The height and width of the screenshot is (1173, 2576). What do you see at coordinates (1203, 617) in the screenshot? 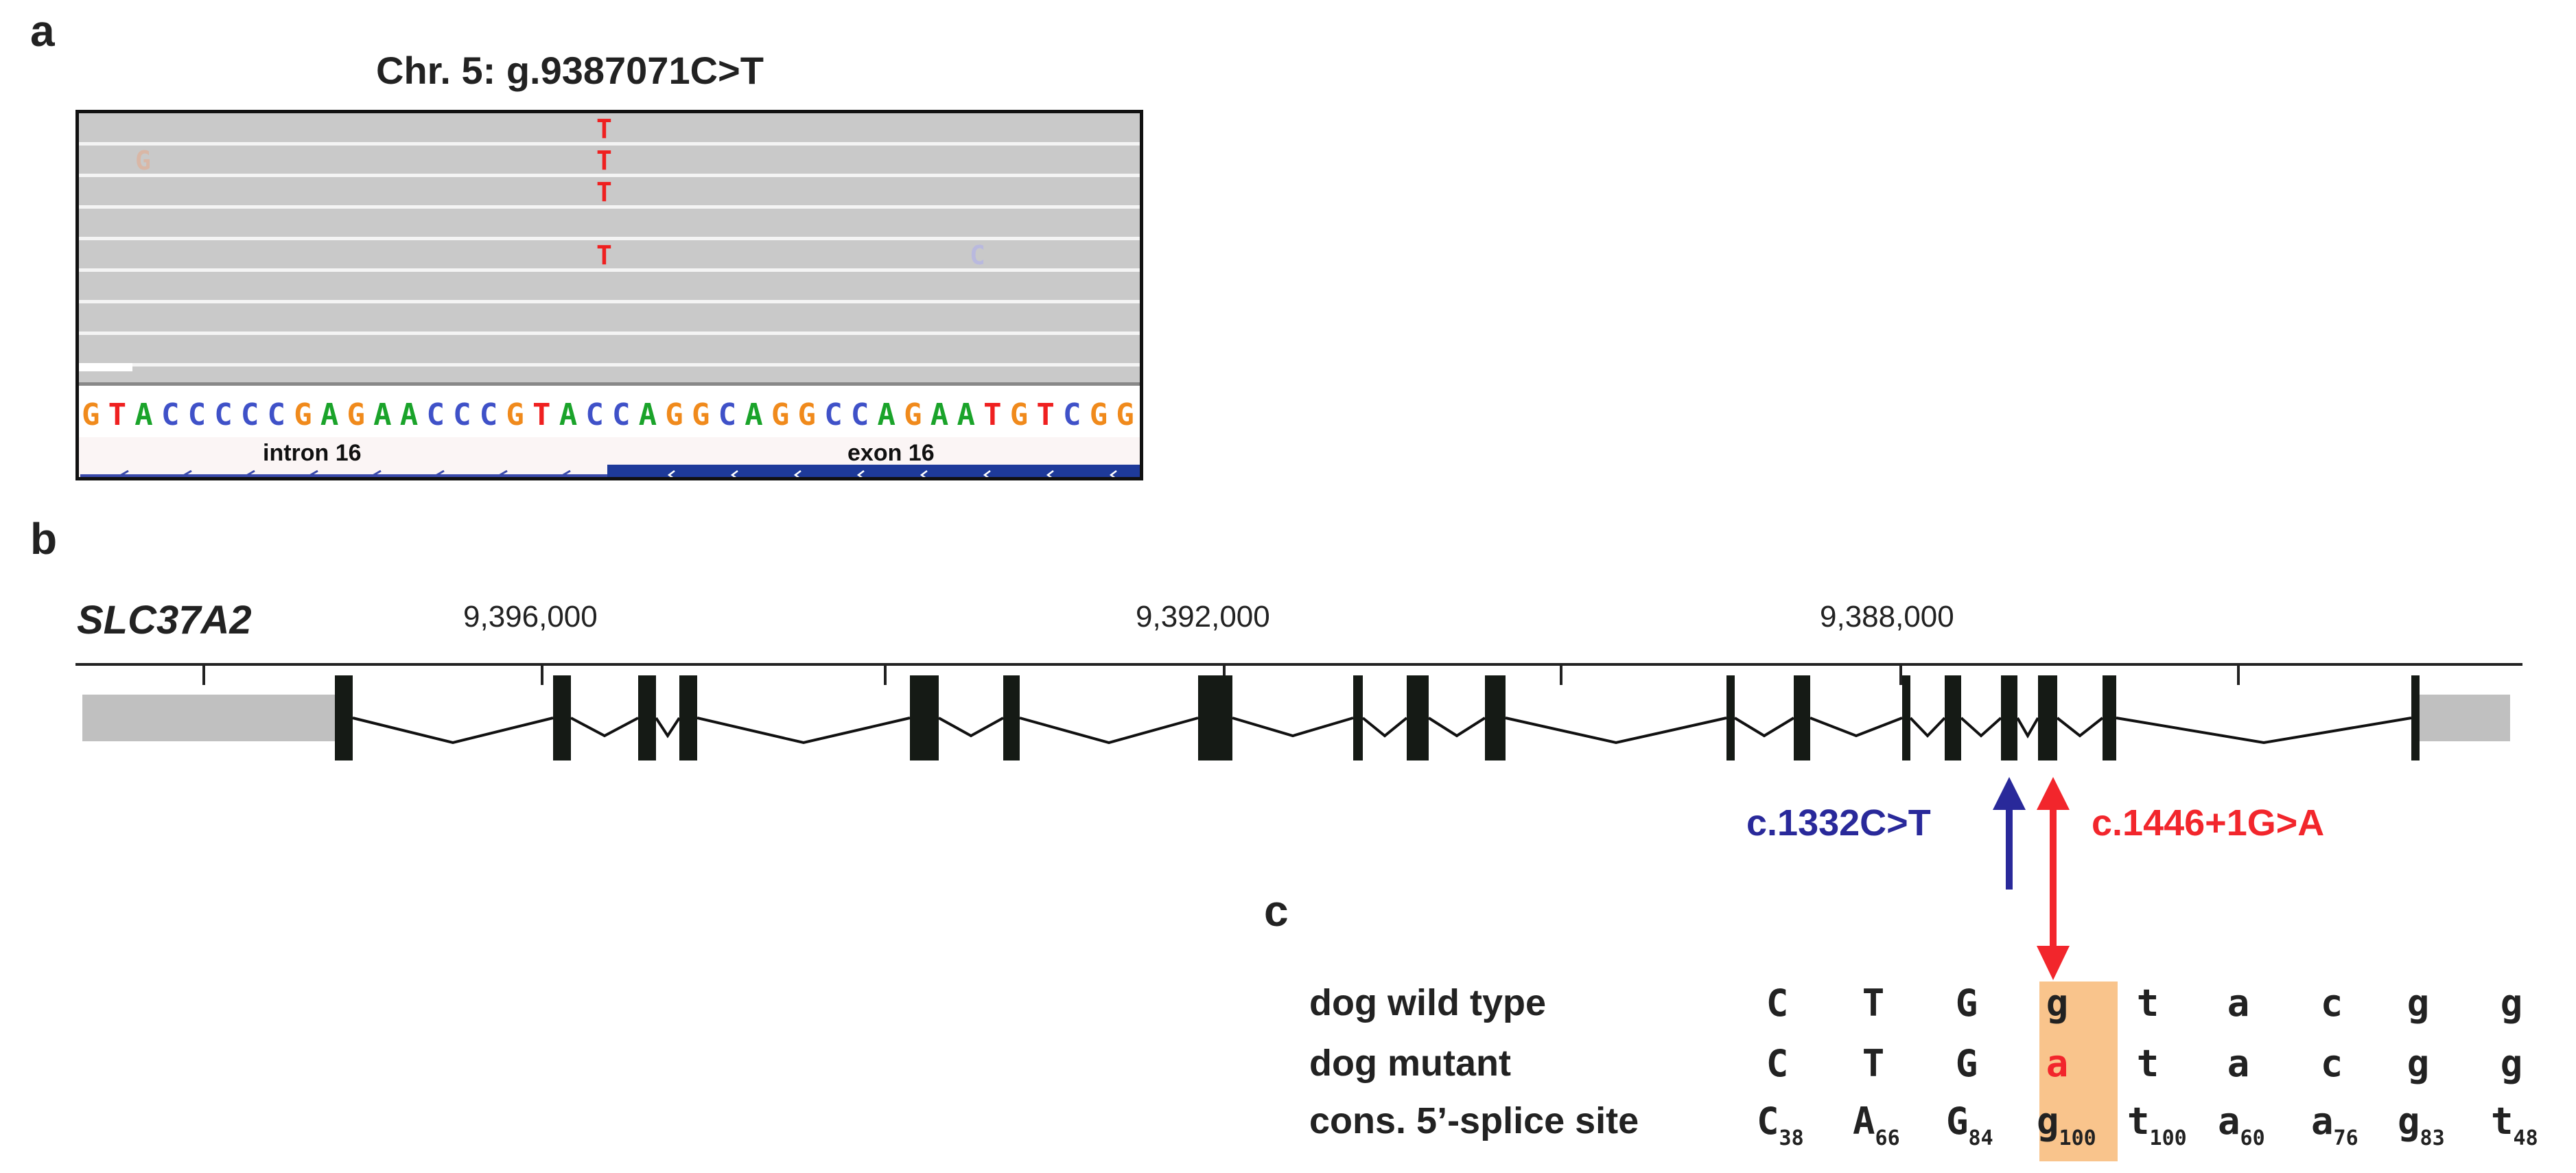
I see `axis-tick-label: 9,392,000` at bounding box center [1203, 617].